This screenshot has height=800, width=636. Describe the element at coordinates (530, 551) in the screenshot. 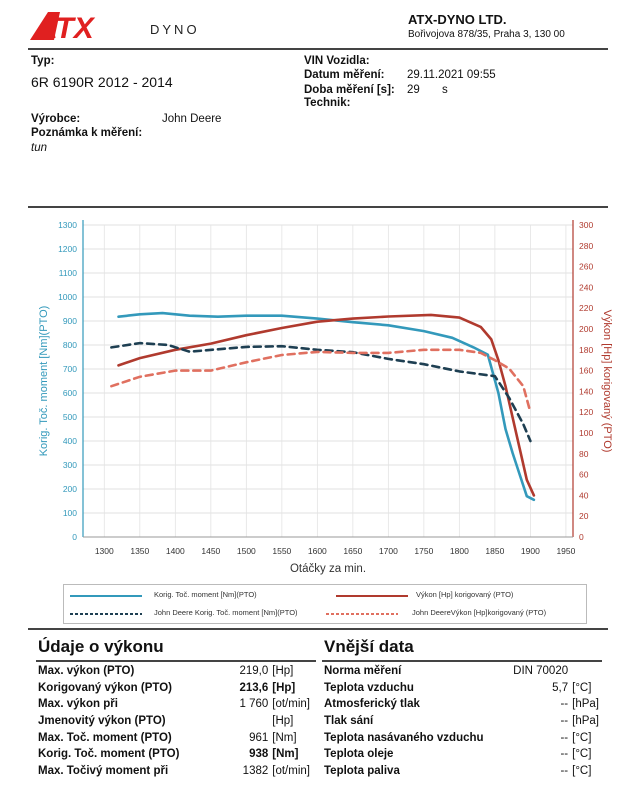

I see `x-axis-tick-label: 1900` at that location.